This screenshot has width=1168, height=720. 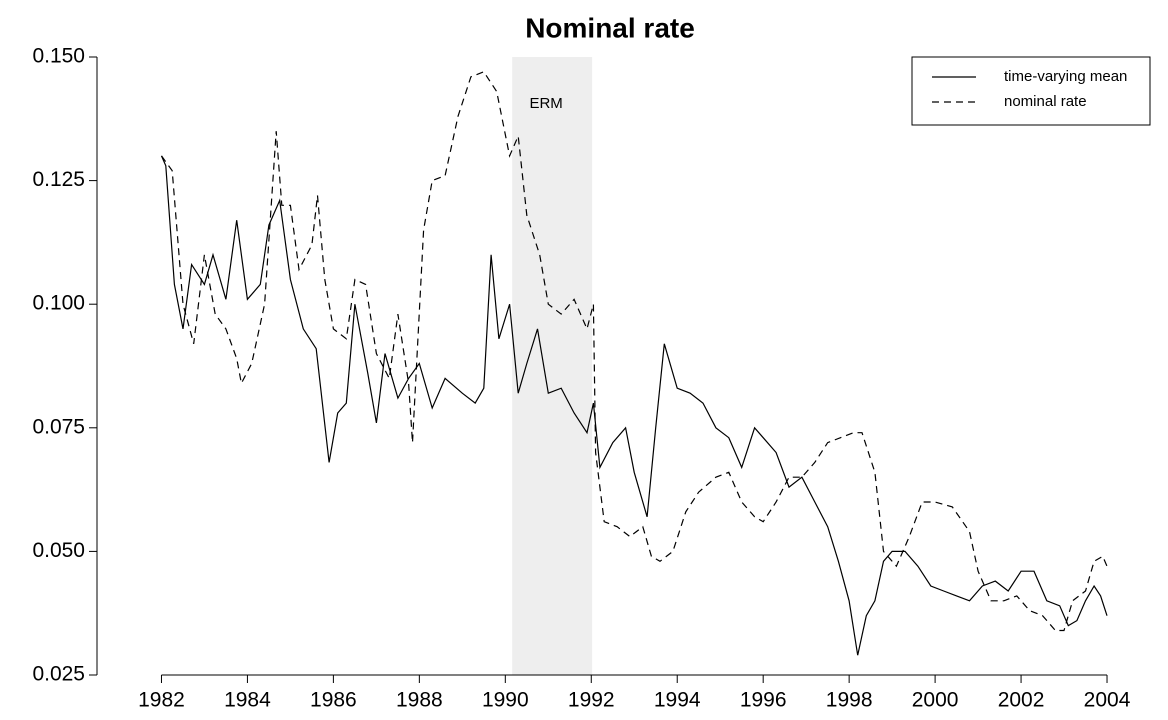 I want to click on x-tick-label: 1982, so click(x=161, y=700).